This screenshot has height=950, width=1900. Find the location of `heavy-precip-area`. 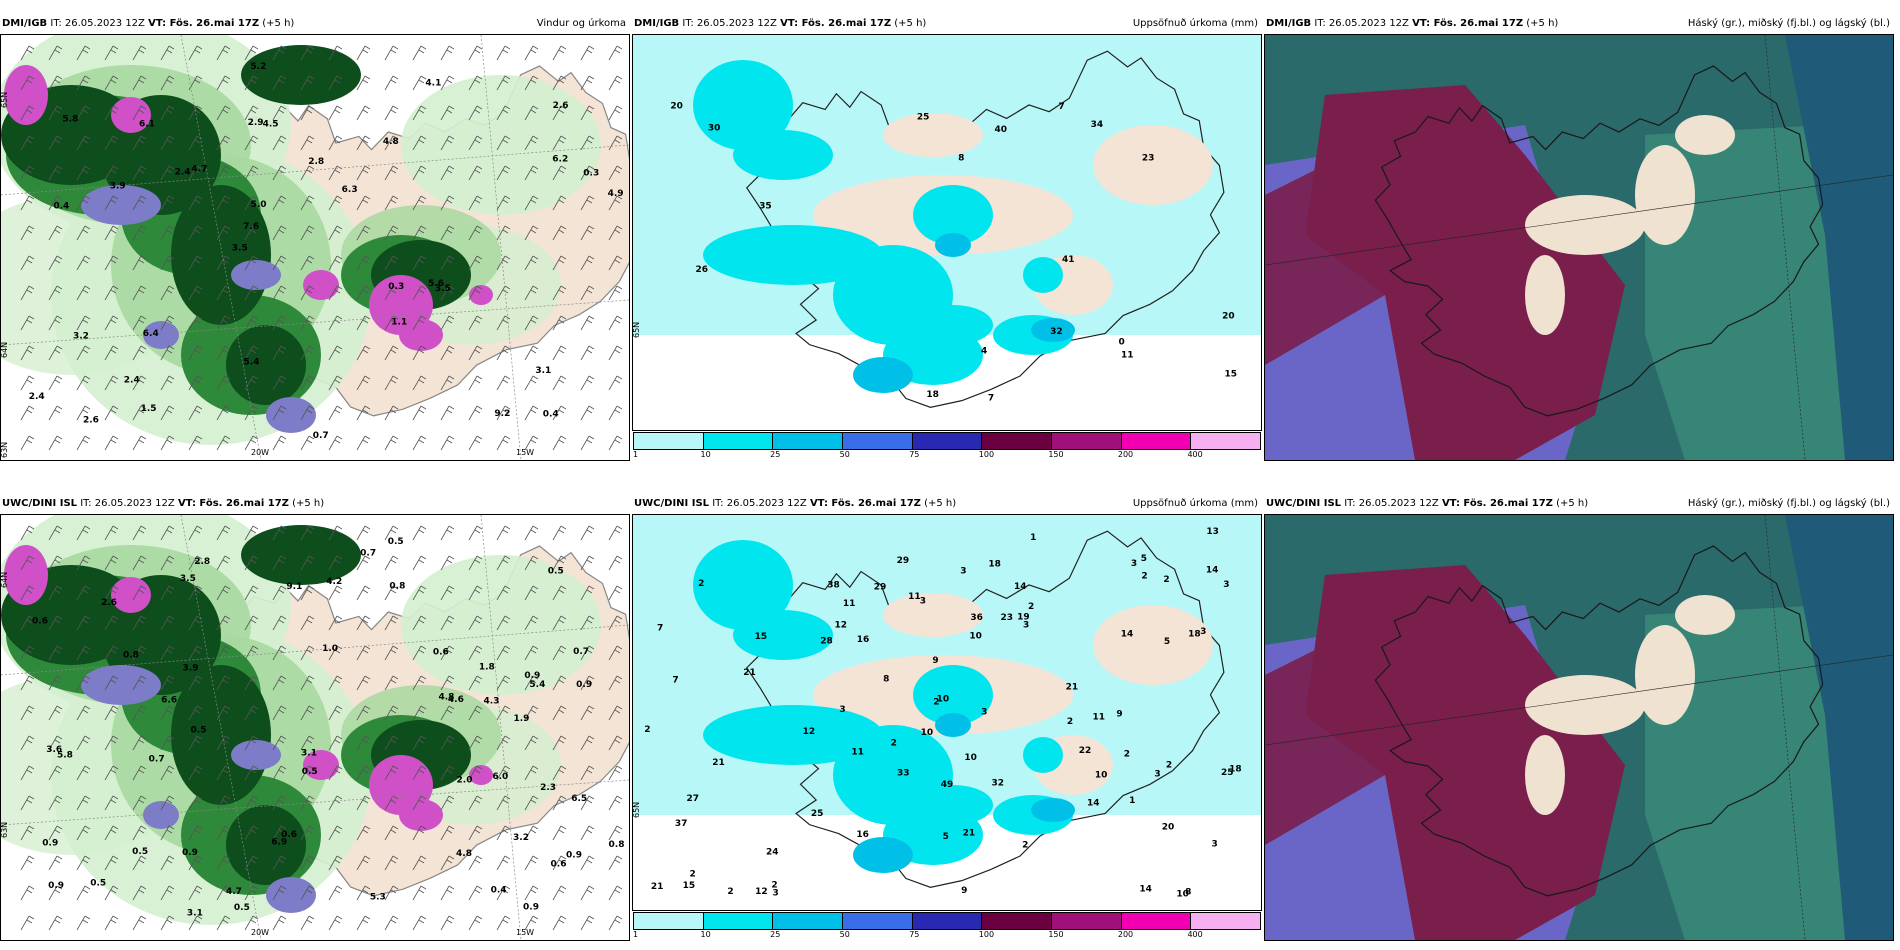

heavy-precip-area is located at coordinates (1053, 330).